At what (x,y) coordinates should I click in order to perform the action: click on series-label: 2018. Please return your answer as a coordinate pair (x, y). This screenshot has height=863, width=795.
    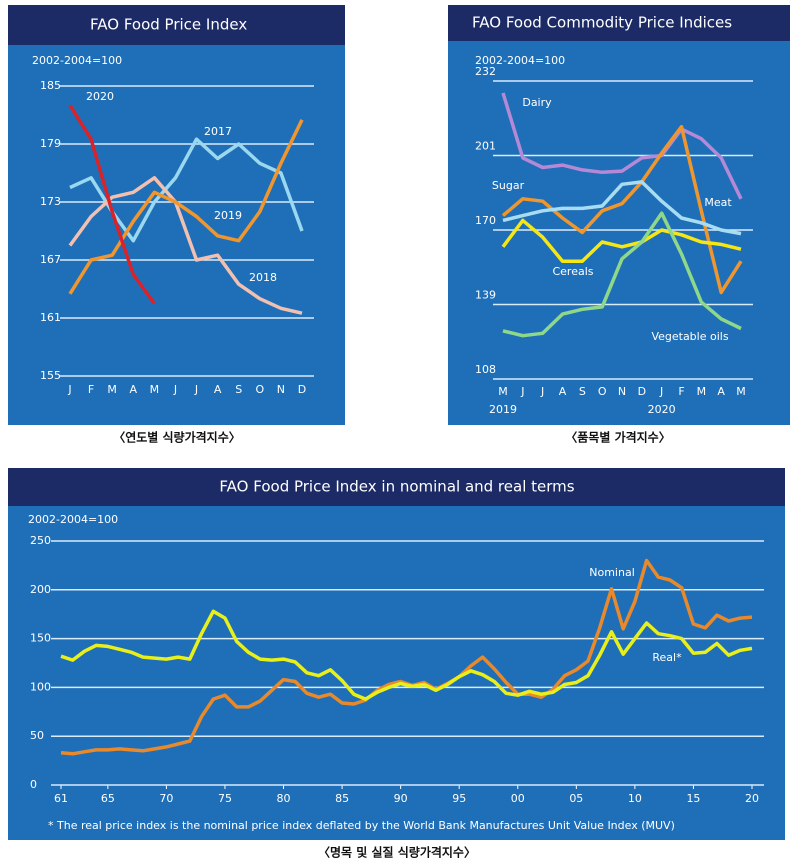
    Looking at the image, I should click on (263, 277).